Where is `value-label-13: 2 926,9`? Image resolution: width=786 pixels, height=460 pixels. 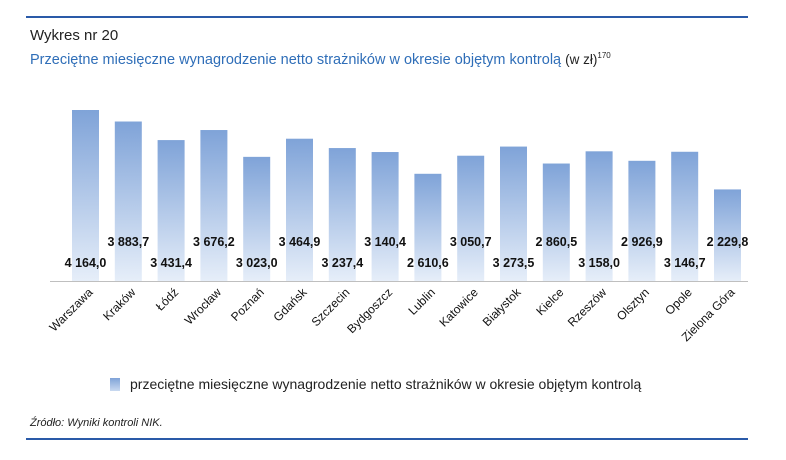
value-label-13: 2 926,9 is located at coordinates (642, 242).